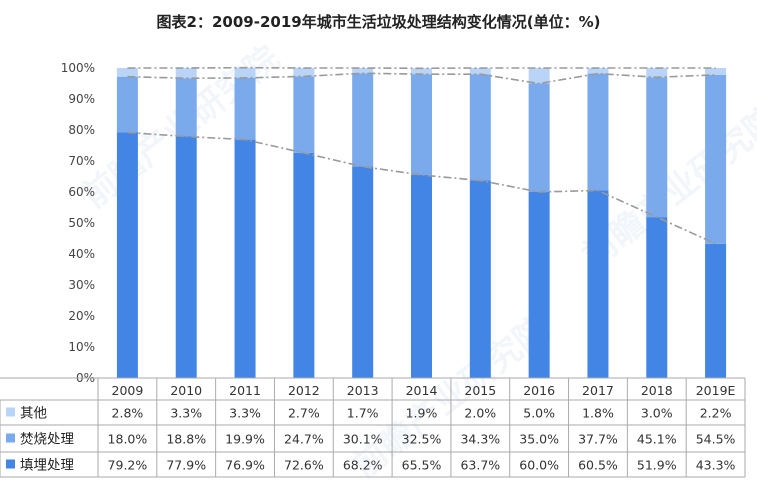 This screenshot has width=757, height=492. Describe the element at coordinates (539, 465) in the screenshot. I see `table-cell: 60.0%` at that location.